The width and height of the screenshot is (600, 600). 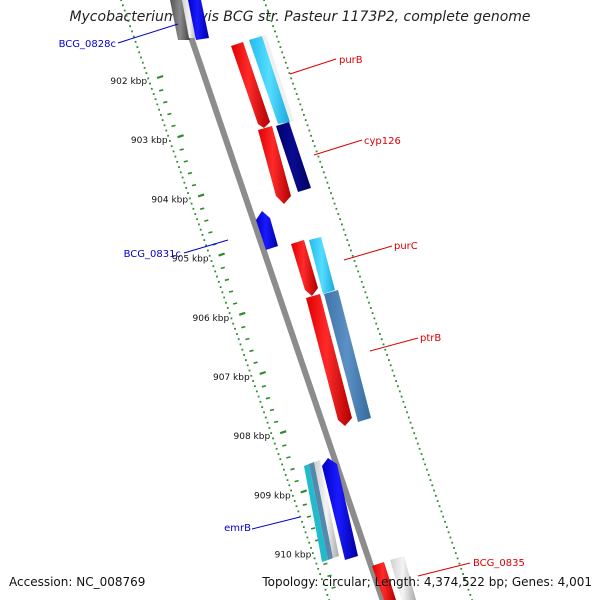 I want to click on gene-bcg-0831c-arrow, so click(x=267, y=230).